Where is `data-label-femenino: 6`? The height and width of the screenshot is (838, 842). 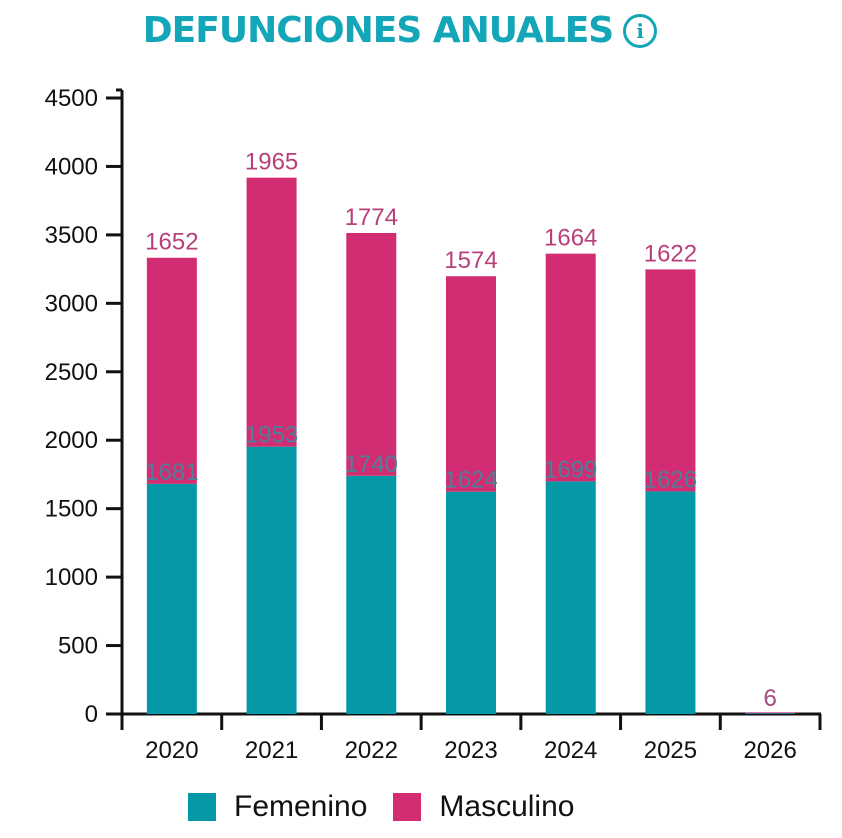 data-label-femenino: 6 is located at coordinates (769, 698).